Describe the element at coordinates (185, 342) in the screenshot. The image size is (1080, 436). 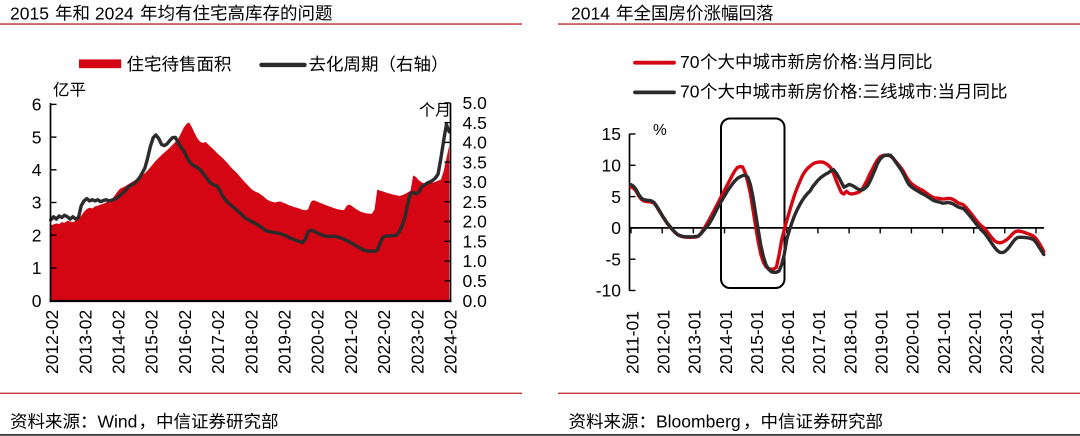
I see `svg-text: 2016-02` at that location.